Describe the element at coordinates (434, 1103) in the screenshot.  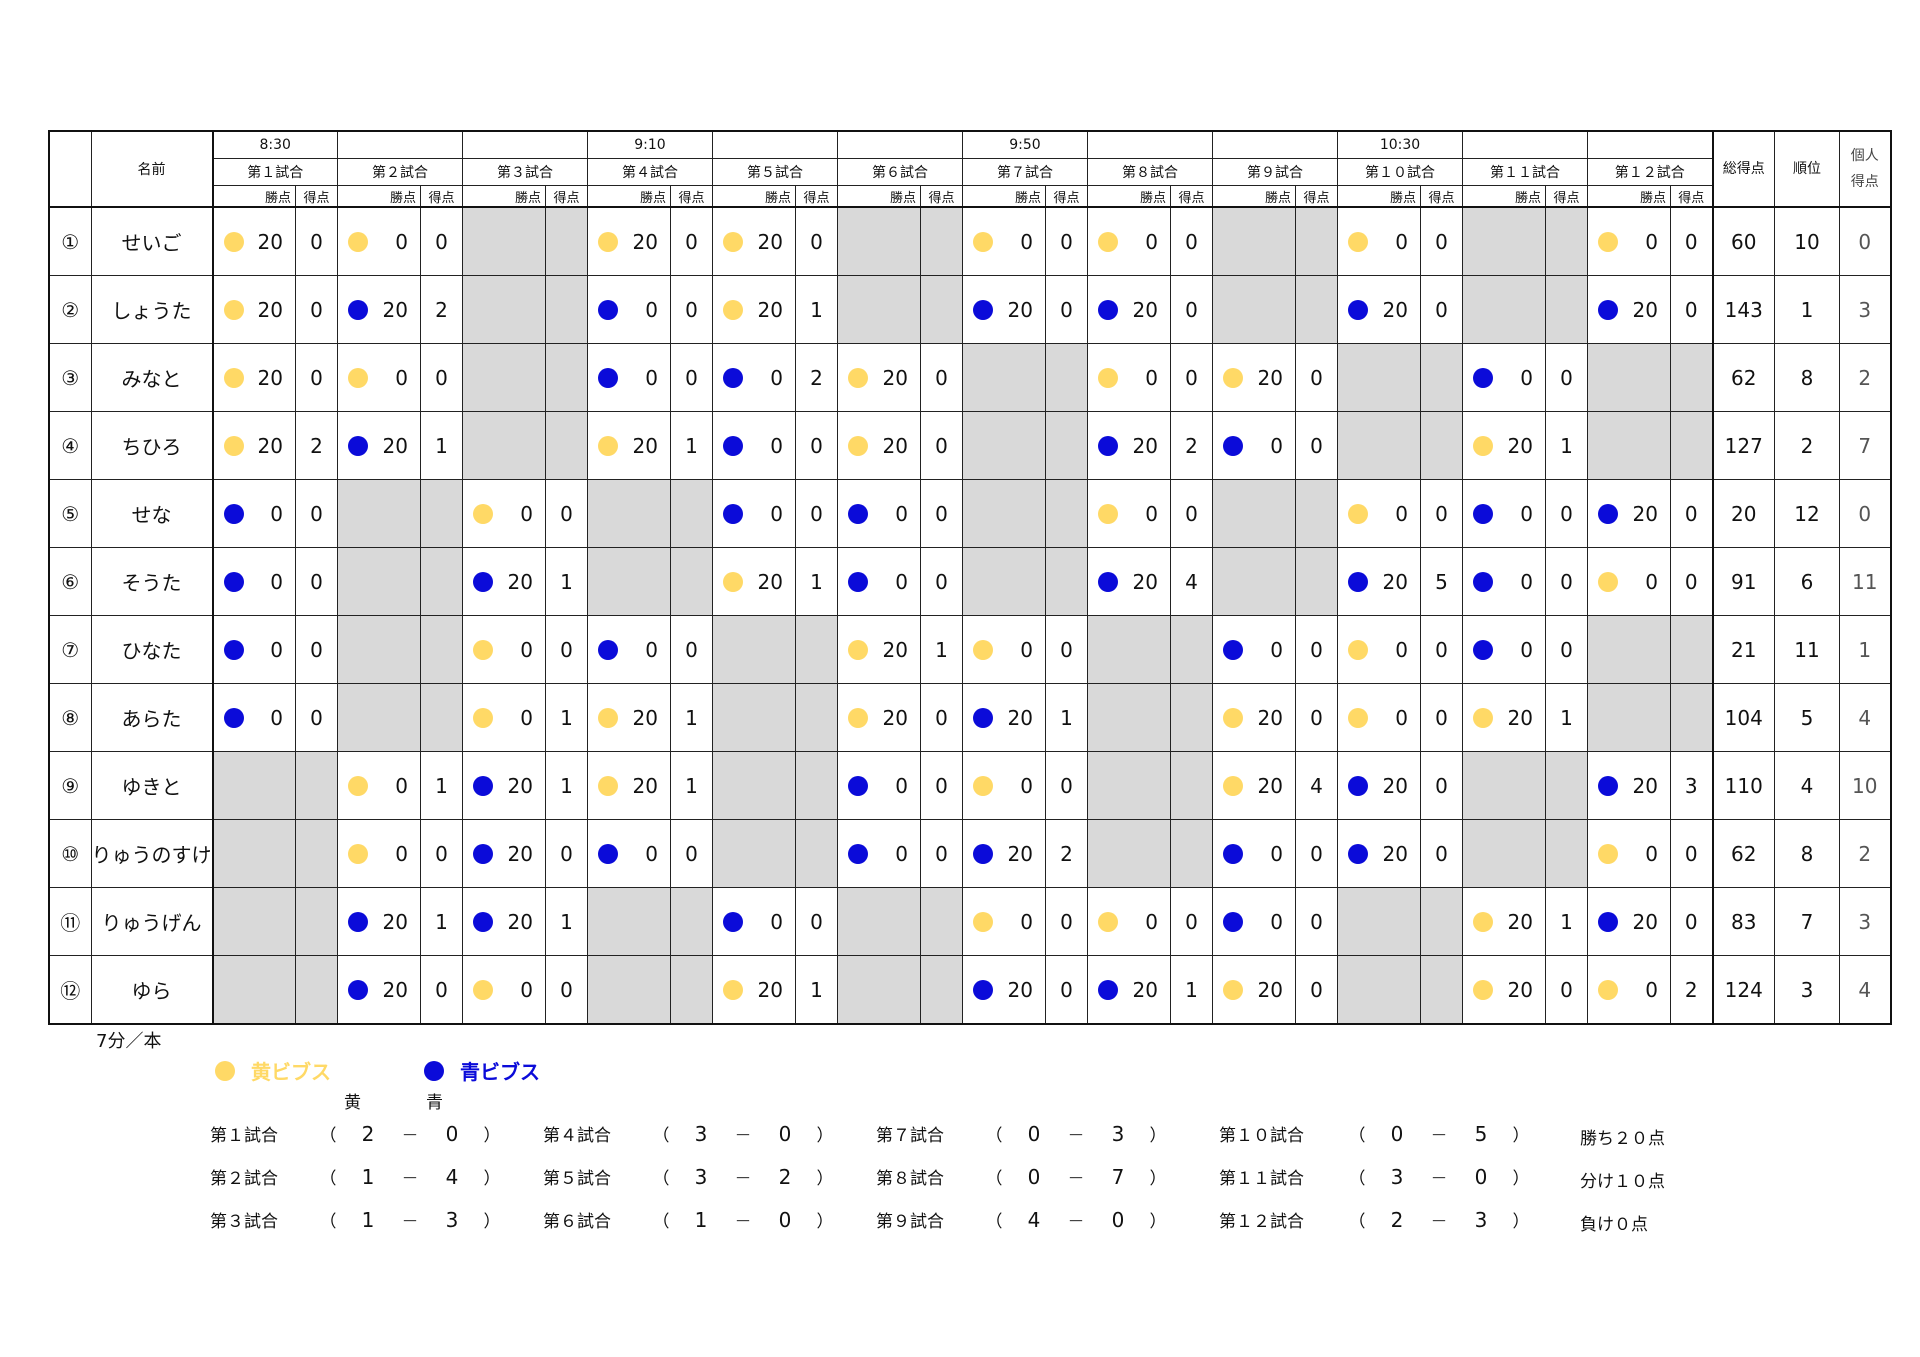
I see `column-blue-label: 青` at that location.